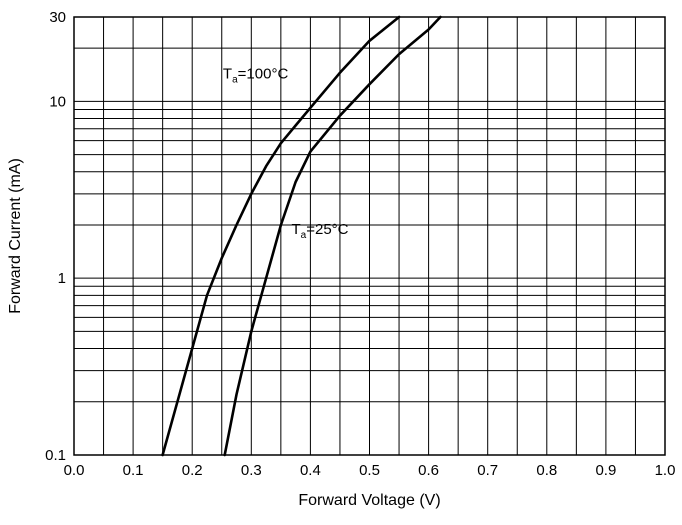  I want to click on annotation-ta-25c: Ta=25°C, so click(319, 231).